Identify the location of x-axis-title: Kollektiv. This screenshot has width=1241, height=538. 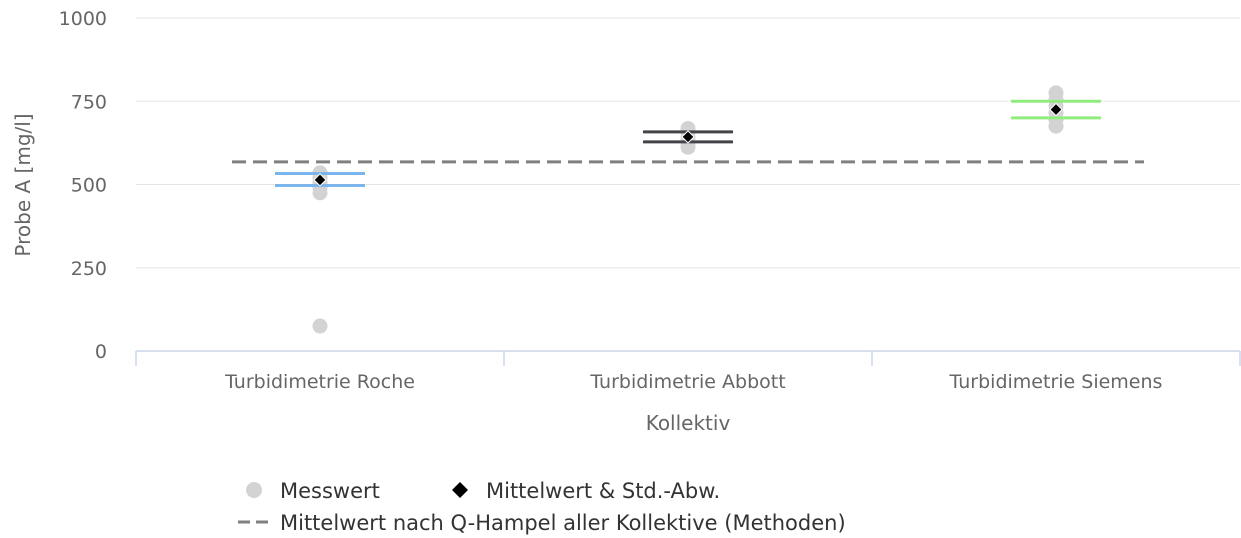
(688, 423).